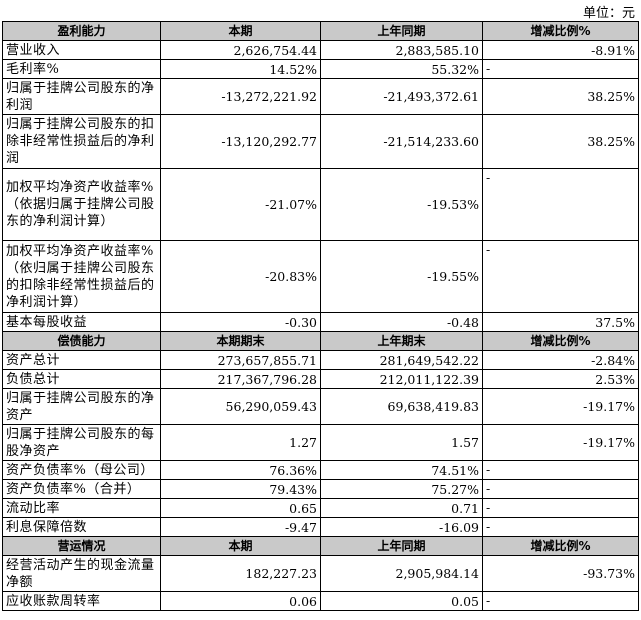 Image resolution: width=641 pixels, height=620 pixels. What do you see at coordinates (401, 141) in the screenshot?
I see `prior-value: -21,514,233.60` at bounding box center [401, 141].